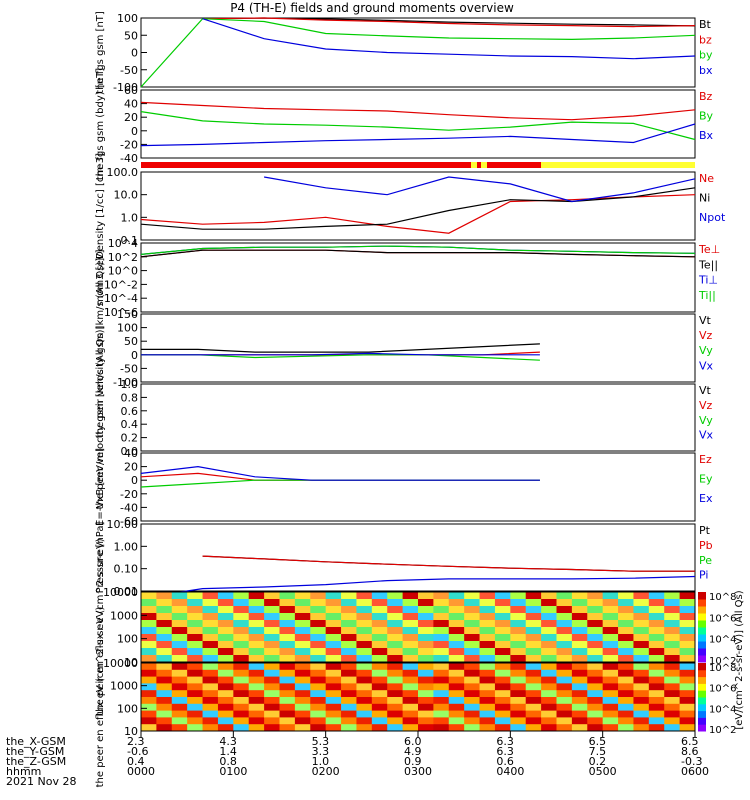 The image size is (750, 800). I want to click on y-tick-label: 100, so click(127, 328).